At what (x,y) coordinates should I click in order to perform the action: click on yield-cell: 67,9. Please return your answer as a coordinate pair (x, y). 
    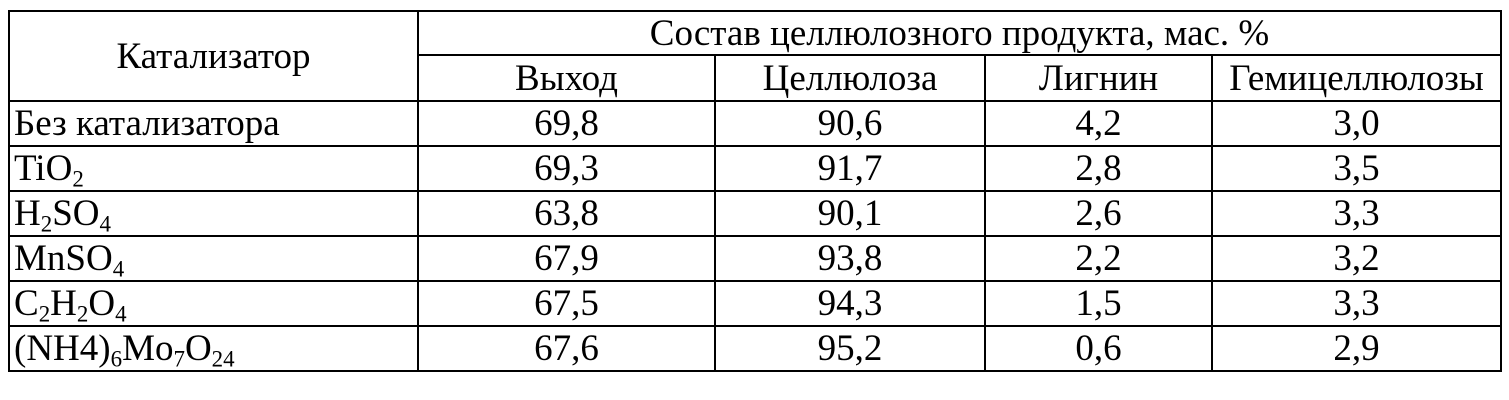
    Looking at the image, I should click on (566, 258).